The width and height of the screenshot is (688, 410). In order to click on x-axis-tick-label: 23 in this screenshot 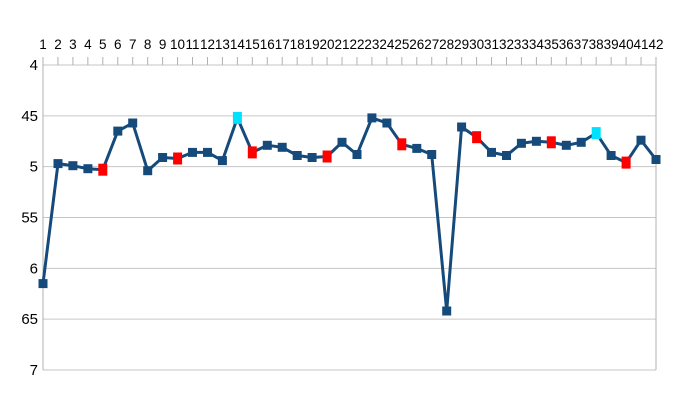, I will do `click(371, 44)`.